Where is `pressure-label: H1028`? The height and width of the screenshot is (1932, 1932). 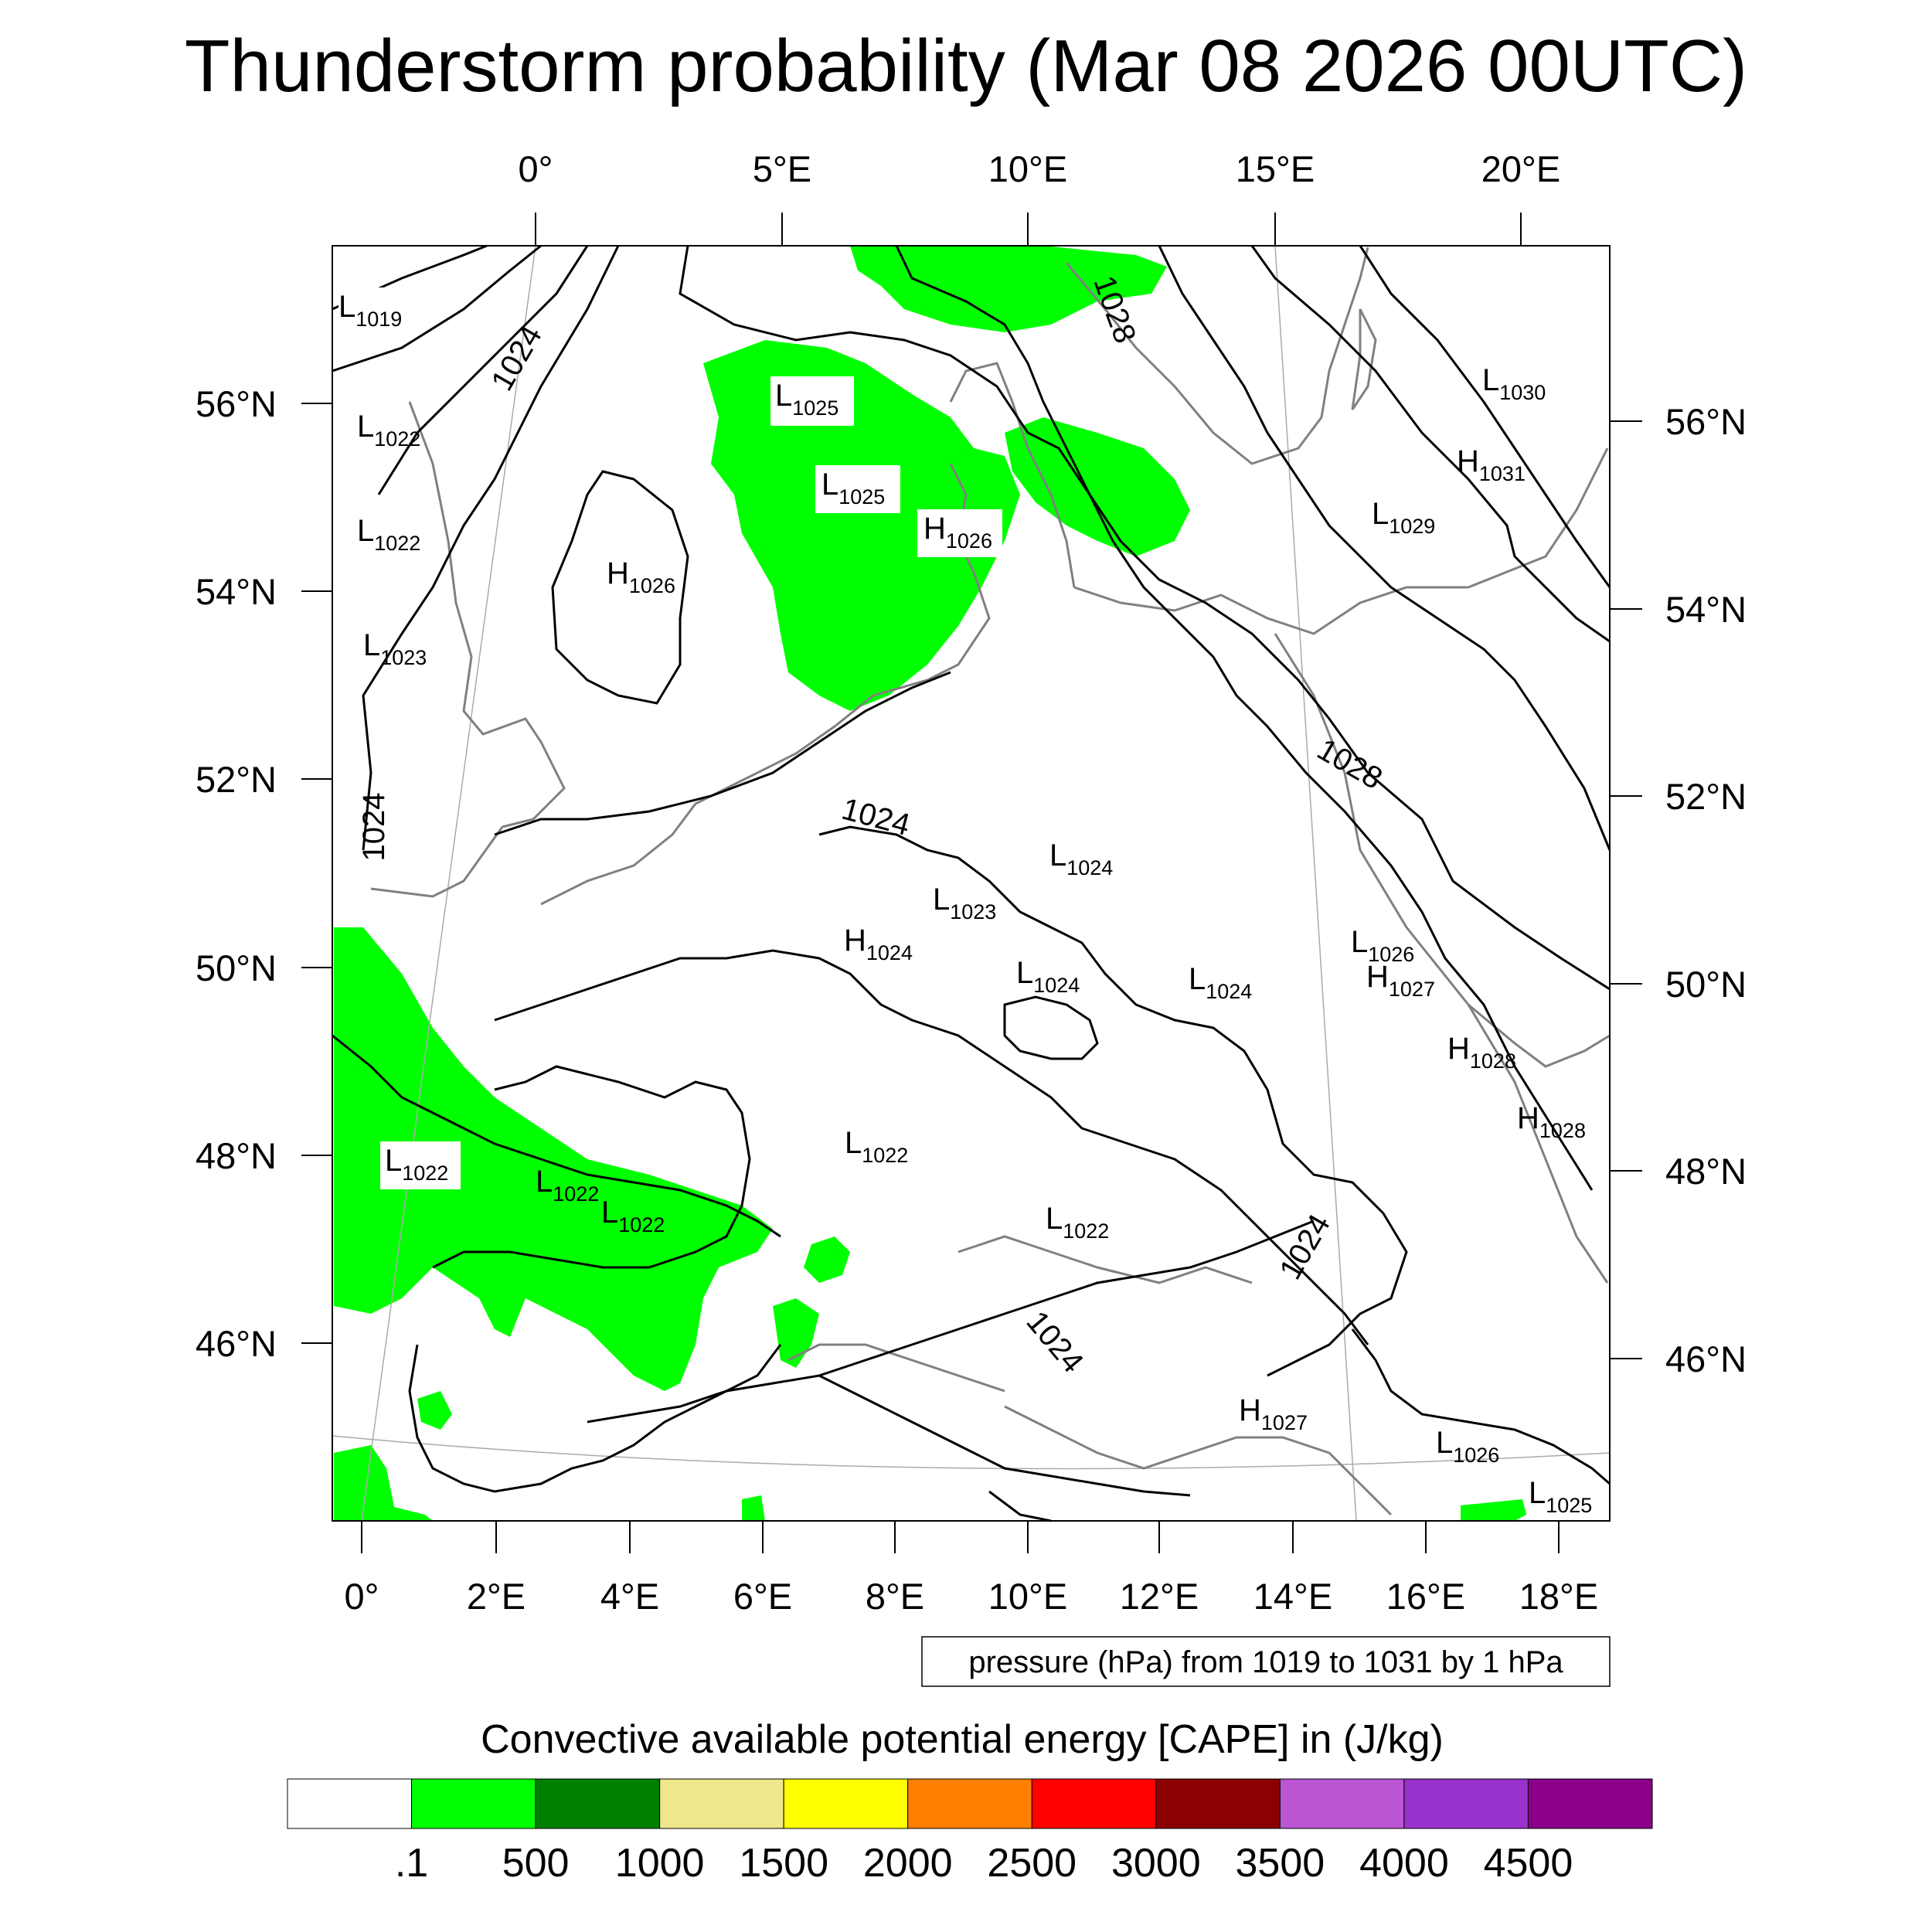 pressure-label: H1028 is located at coordinates (1552, 1121).